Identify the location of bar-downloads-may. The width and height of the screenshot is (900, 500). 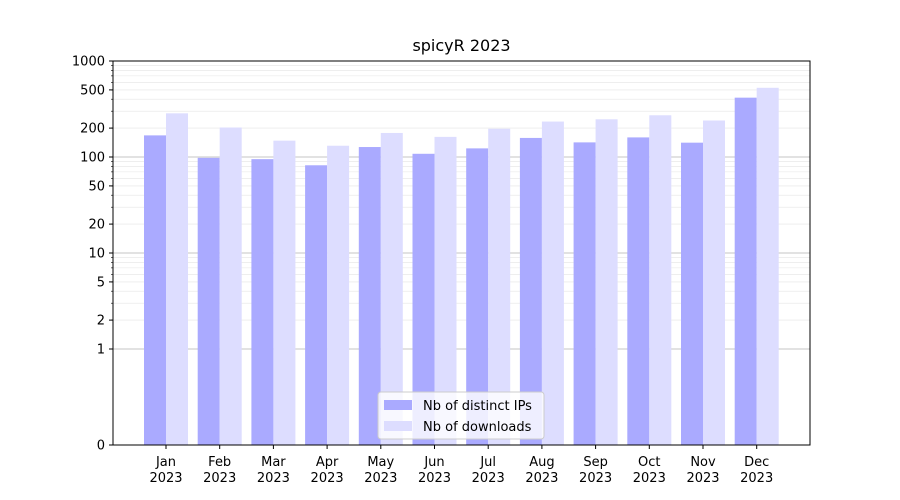
(391, 288).